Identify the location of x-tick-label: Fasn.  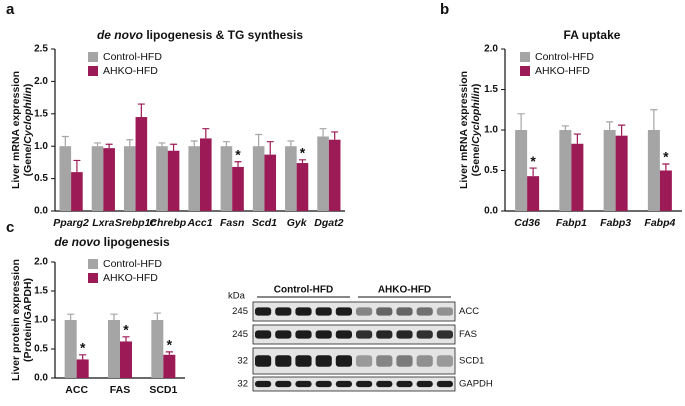
(232, 223).